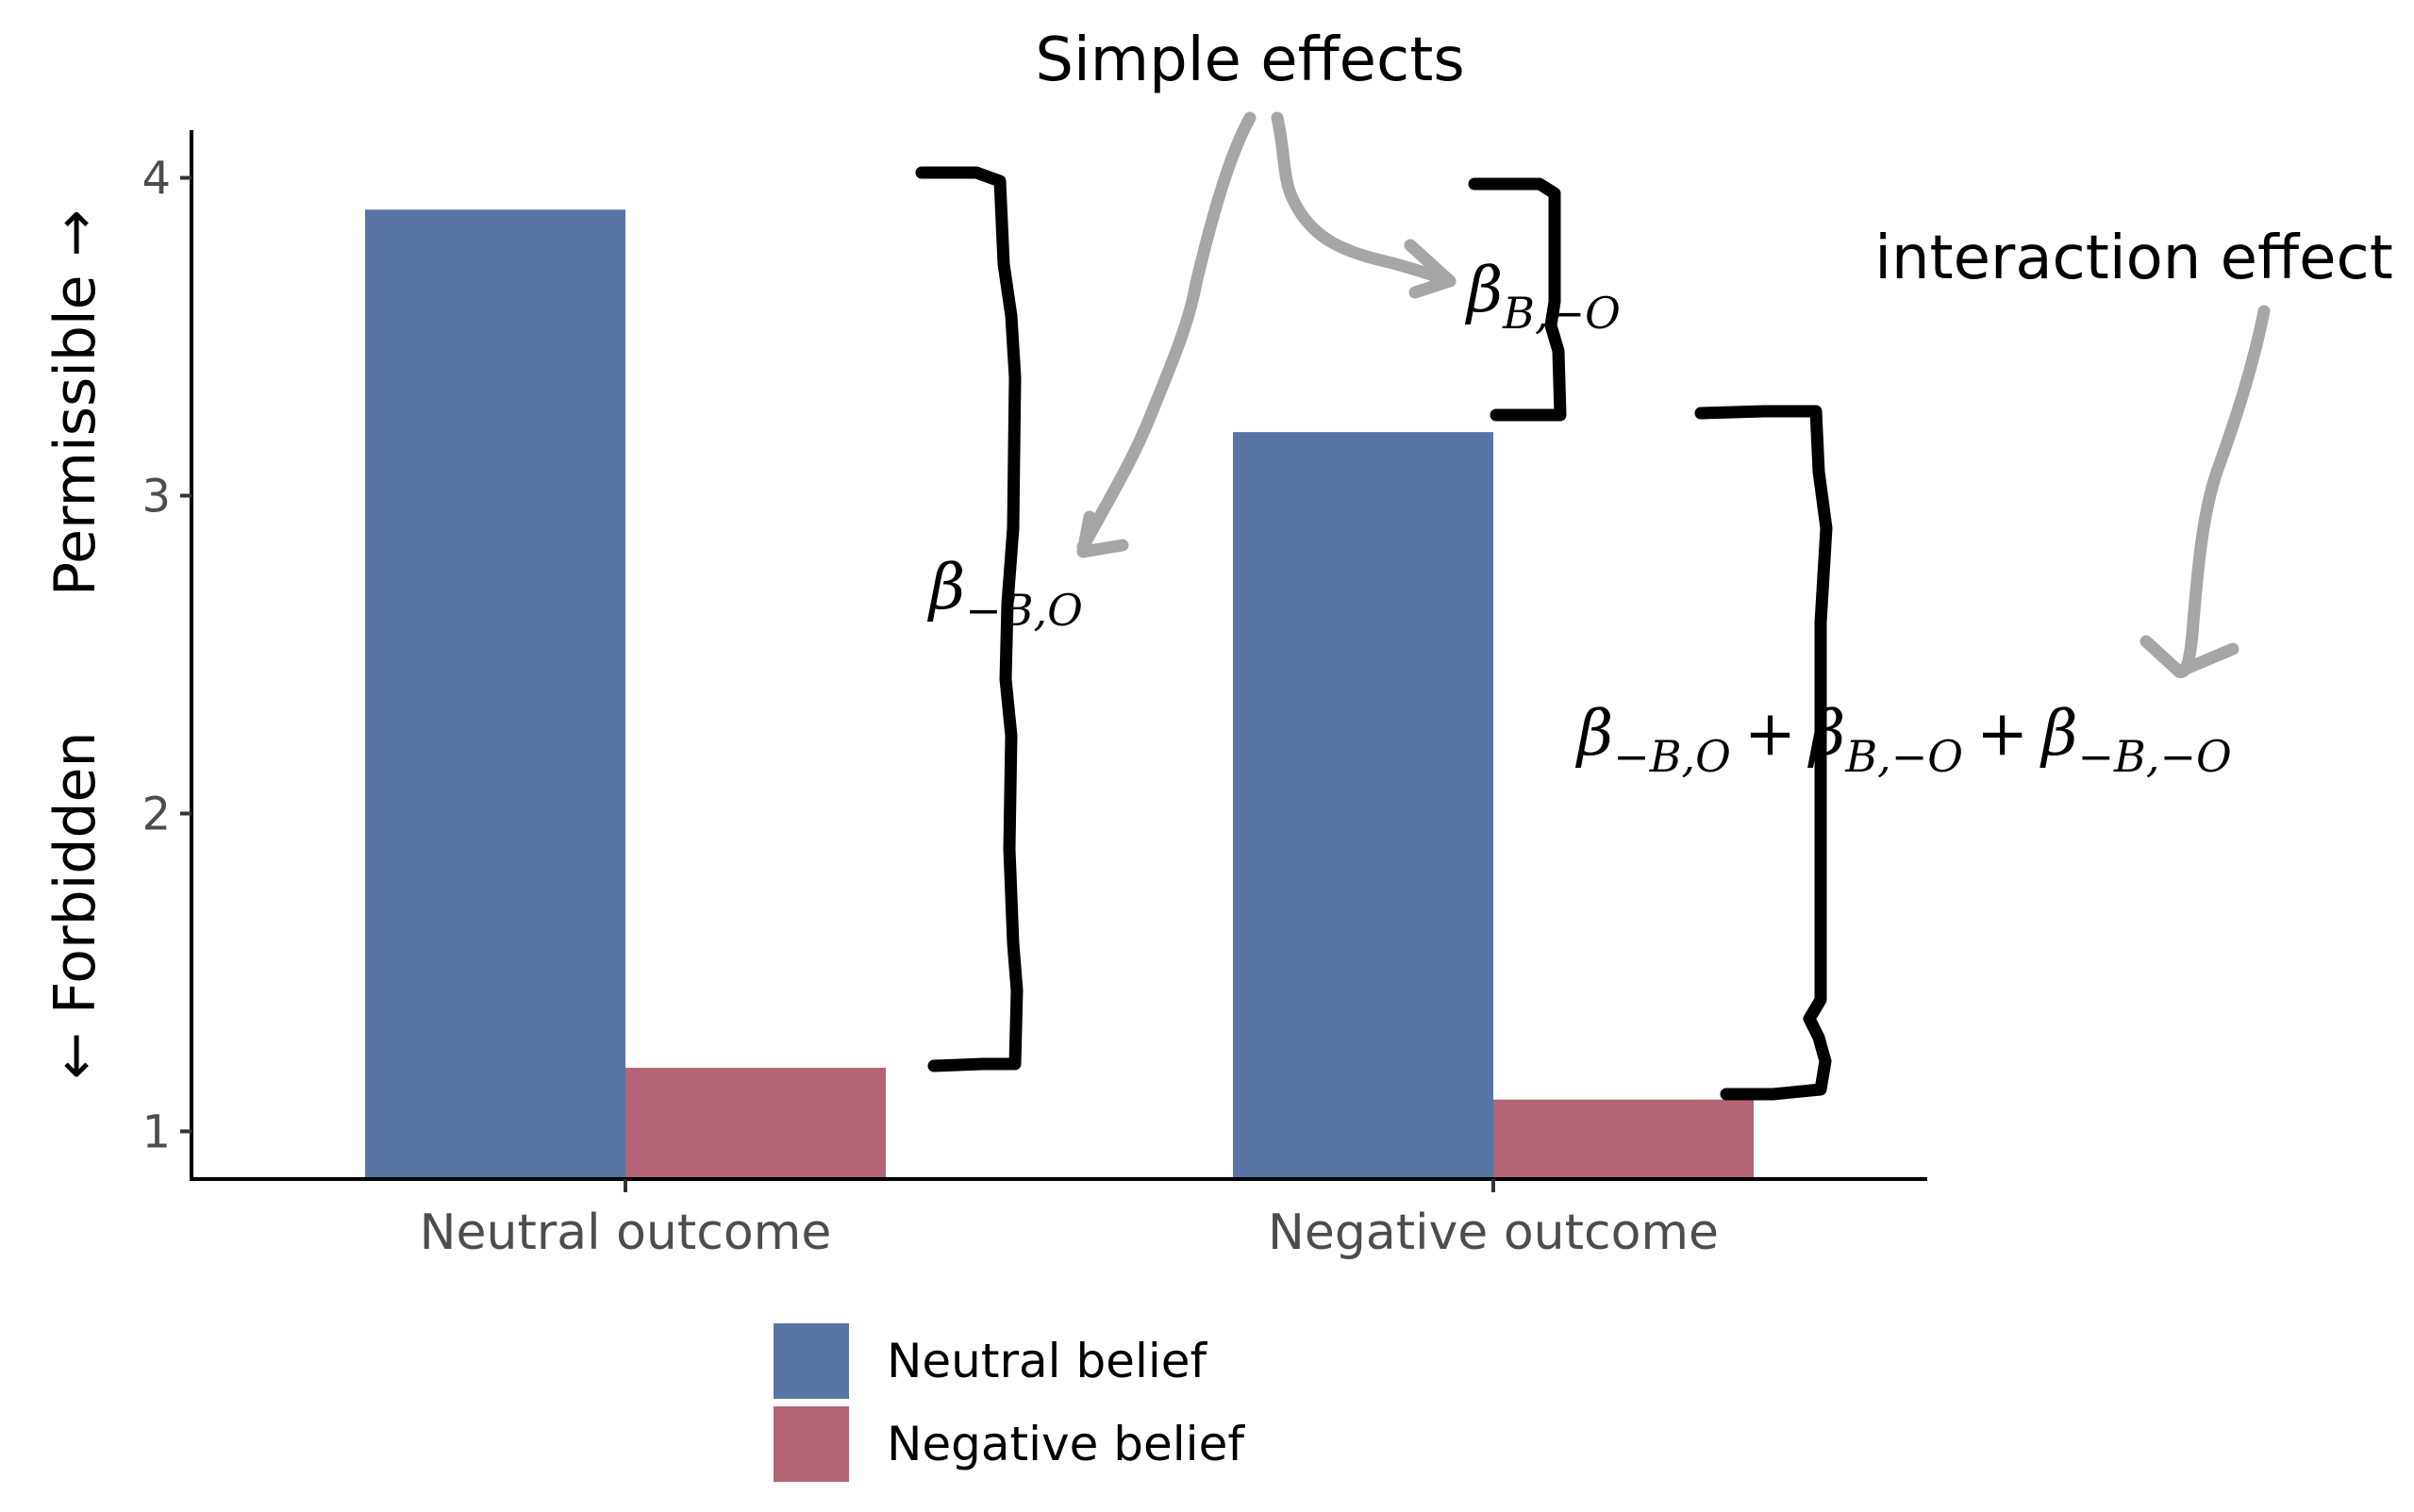  Describe the element at coordinates (811, 1444) in the screenshot. I see `legend-swatch-negative-belief` at that location.